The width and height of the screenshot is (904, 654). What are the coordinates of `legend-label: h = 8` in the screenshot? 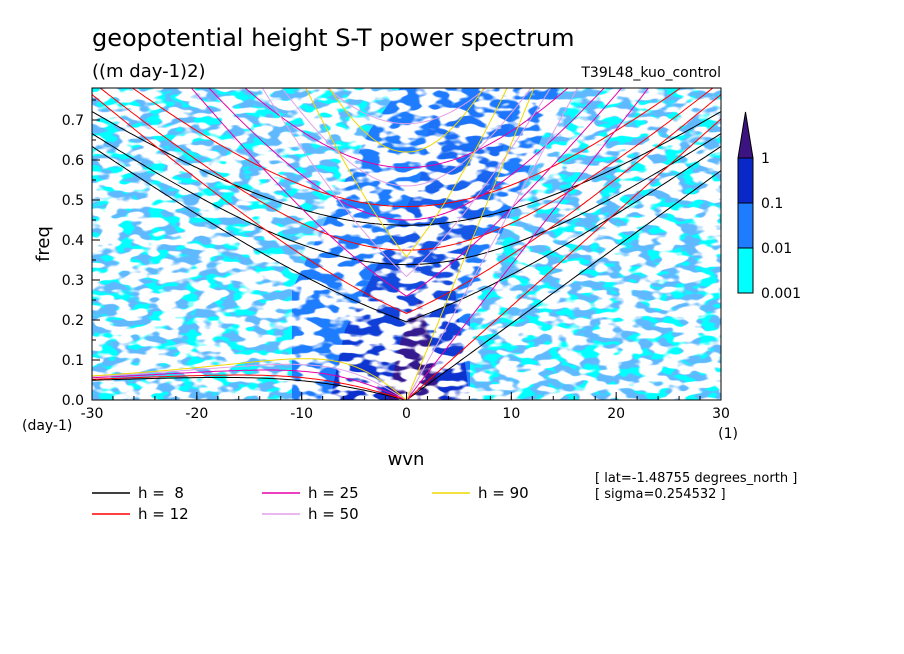 It's located at (161, 493).